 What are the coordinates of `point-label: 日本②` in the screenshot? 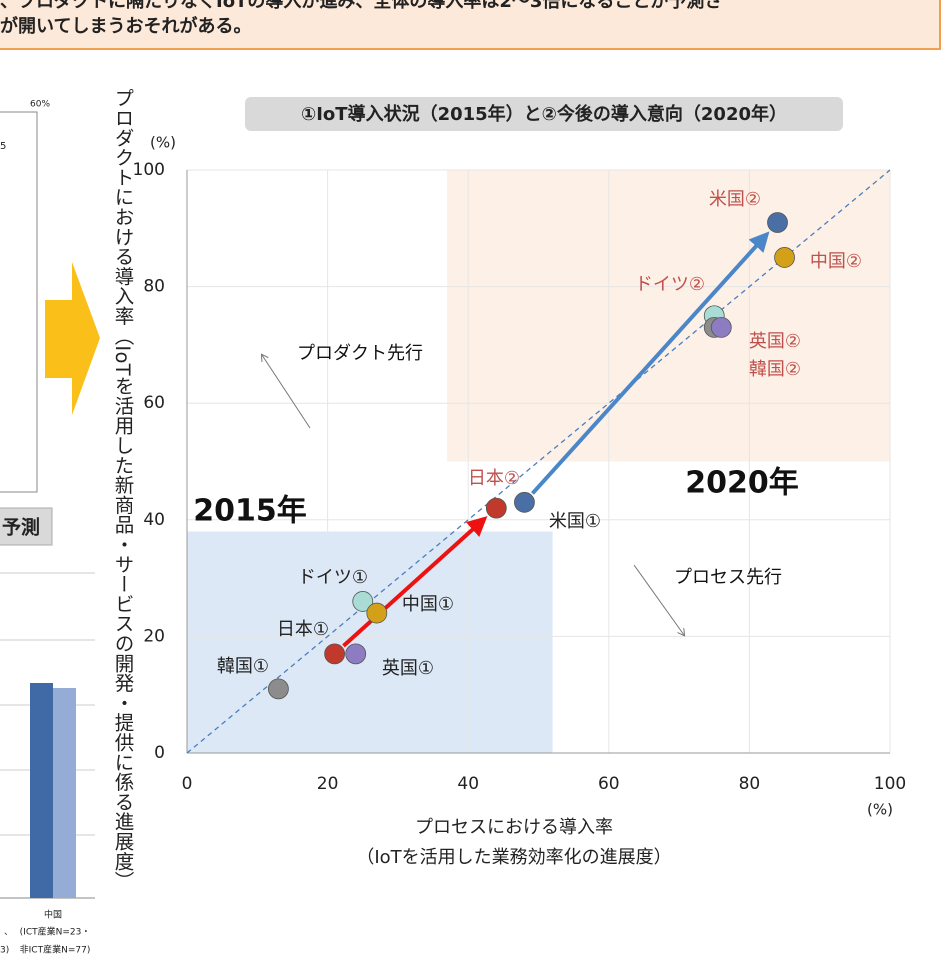 It's located at (494, 478).